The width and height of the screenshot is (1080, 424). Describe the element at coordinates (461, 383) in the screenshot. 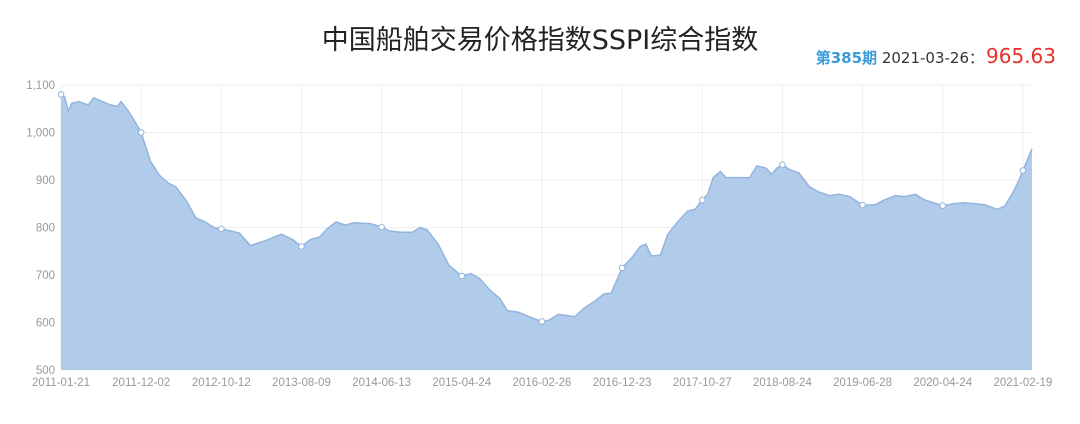

I see `x-tick-label: 2015-04-24` at that location.